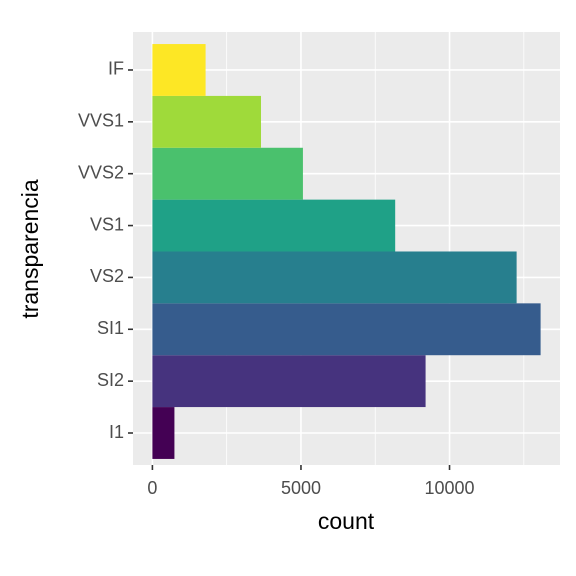 The height and width of the screenshot is (576, 576). What do you see at coordinates (107, 224) in the screenshot?
I see `y-tick-label: VS1` at bounding box center [107, 224].